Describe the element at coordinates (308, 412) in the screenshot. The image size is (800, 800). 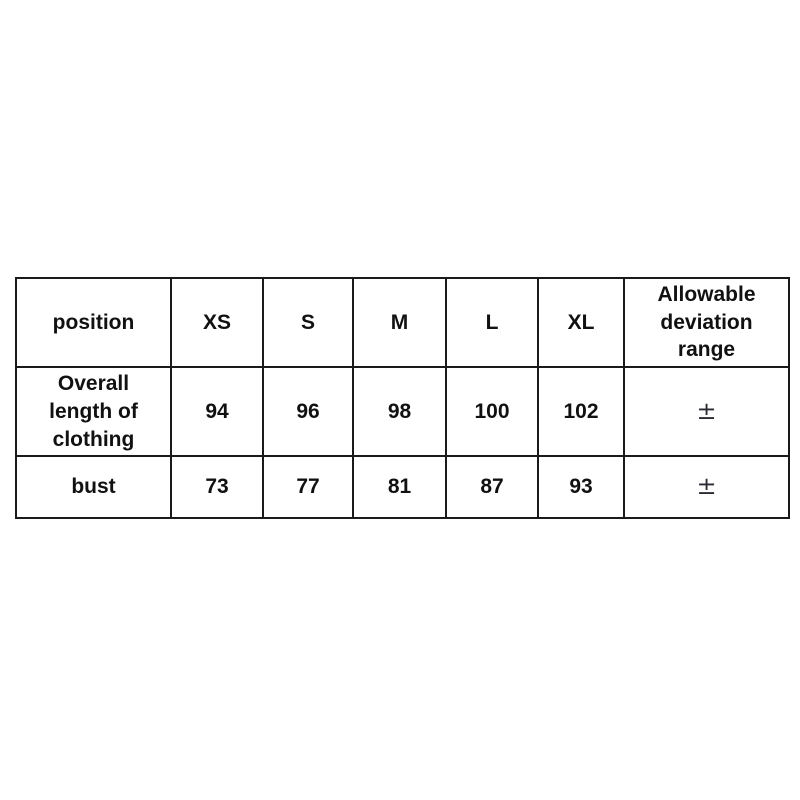
I see `cell-length-s: 96` at that location.